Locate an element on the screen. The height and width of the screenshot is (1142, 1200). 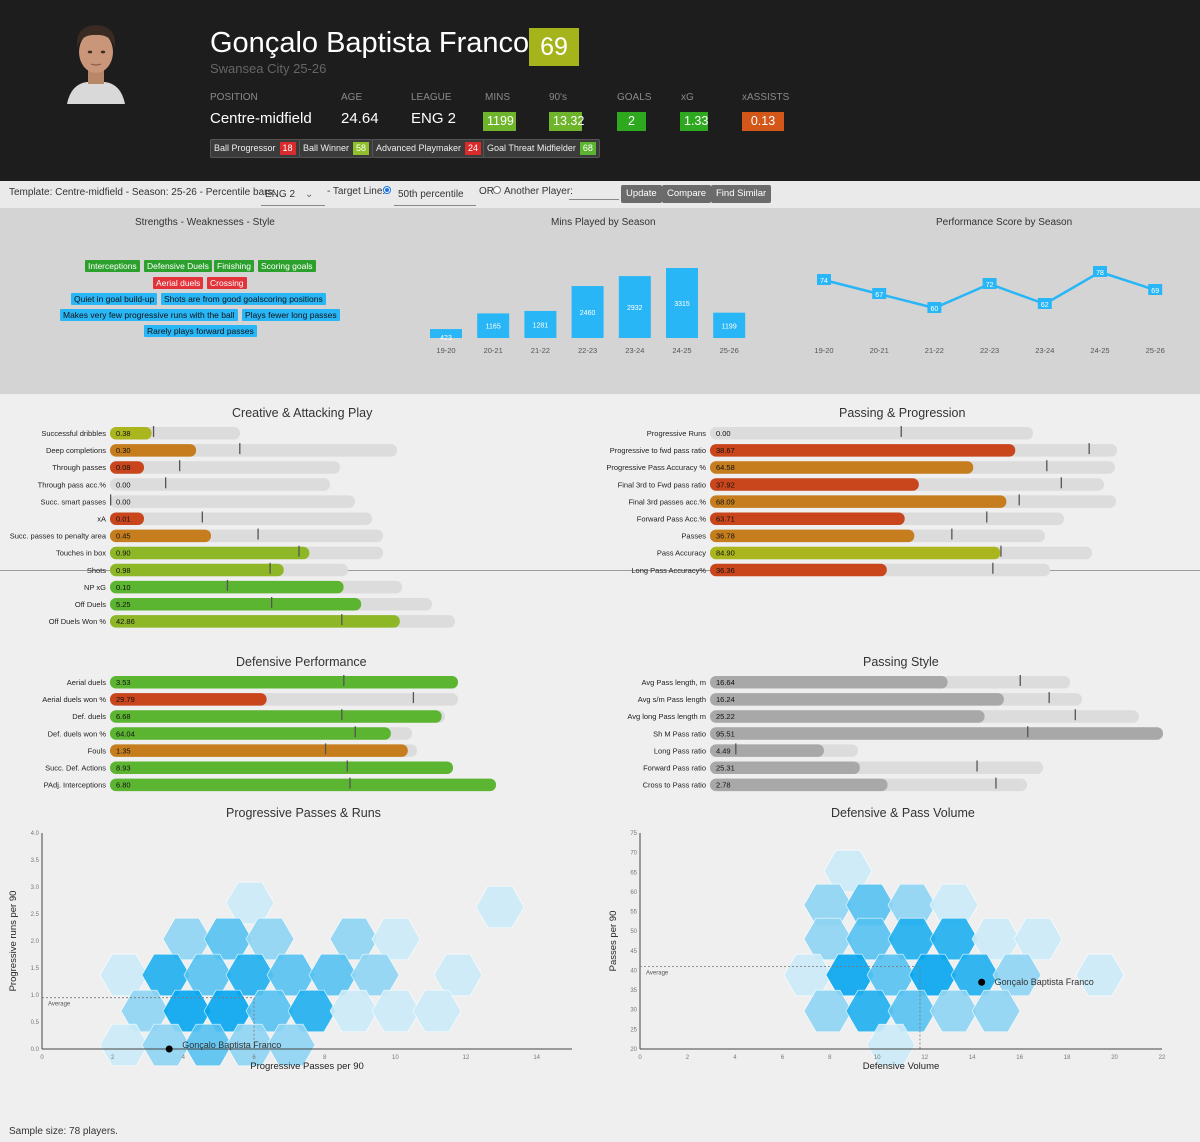
perf-tick-label: 19-20 is located at coordinates (823, 350).